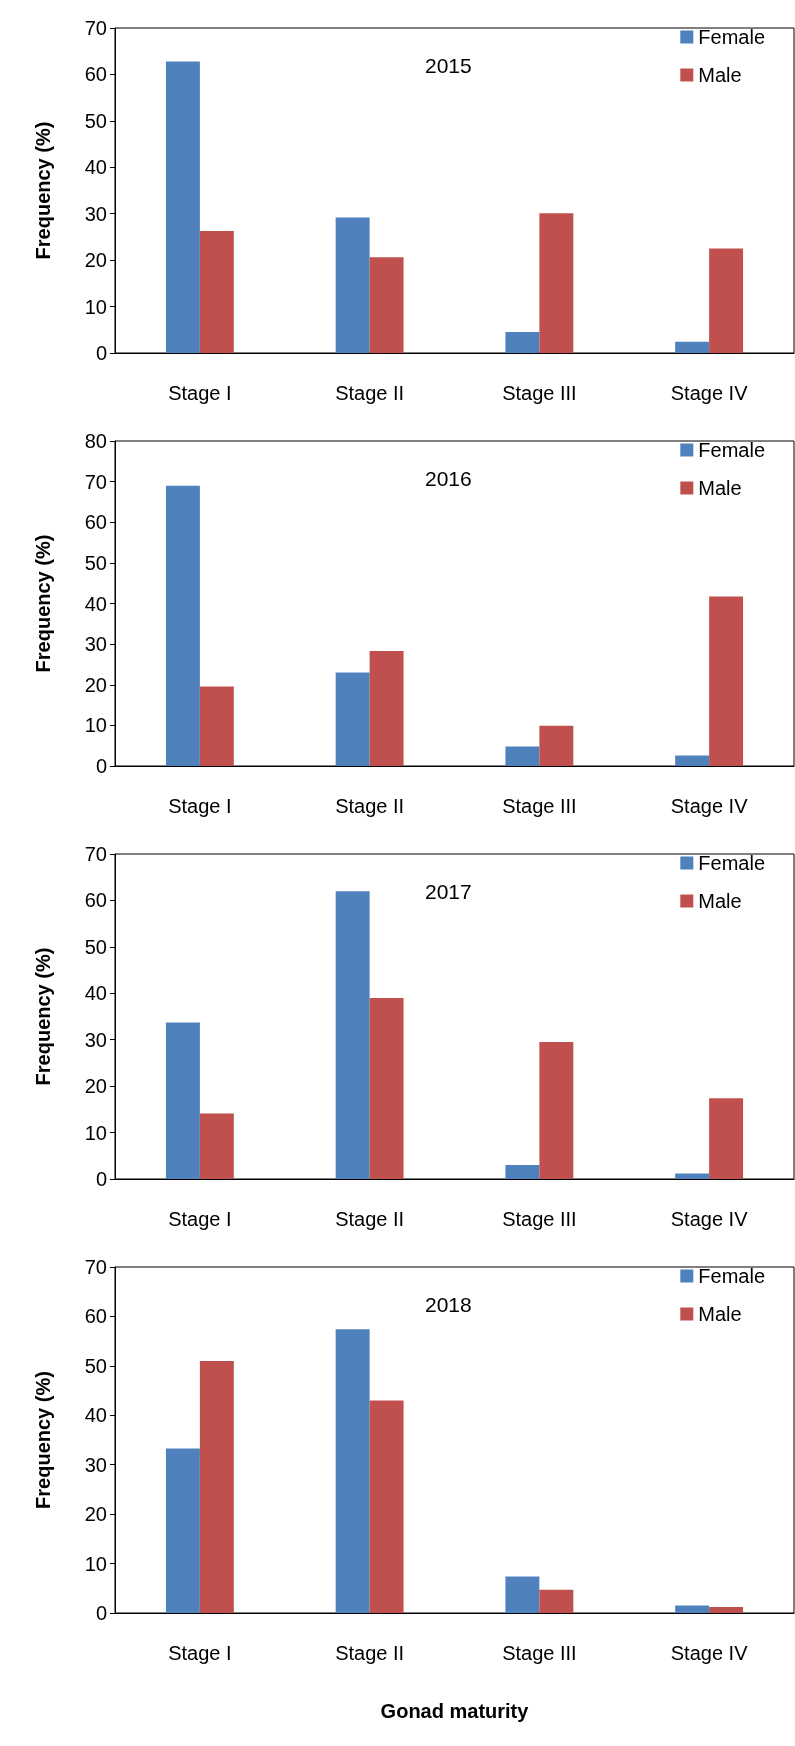 The width and height of the screenshot is (795, 1746). Describe the element at coordinates (448, 891) in the screenshot. I see `text: 2017` at that location.